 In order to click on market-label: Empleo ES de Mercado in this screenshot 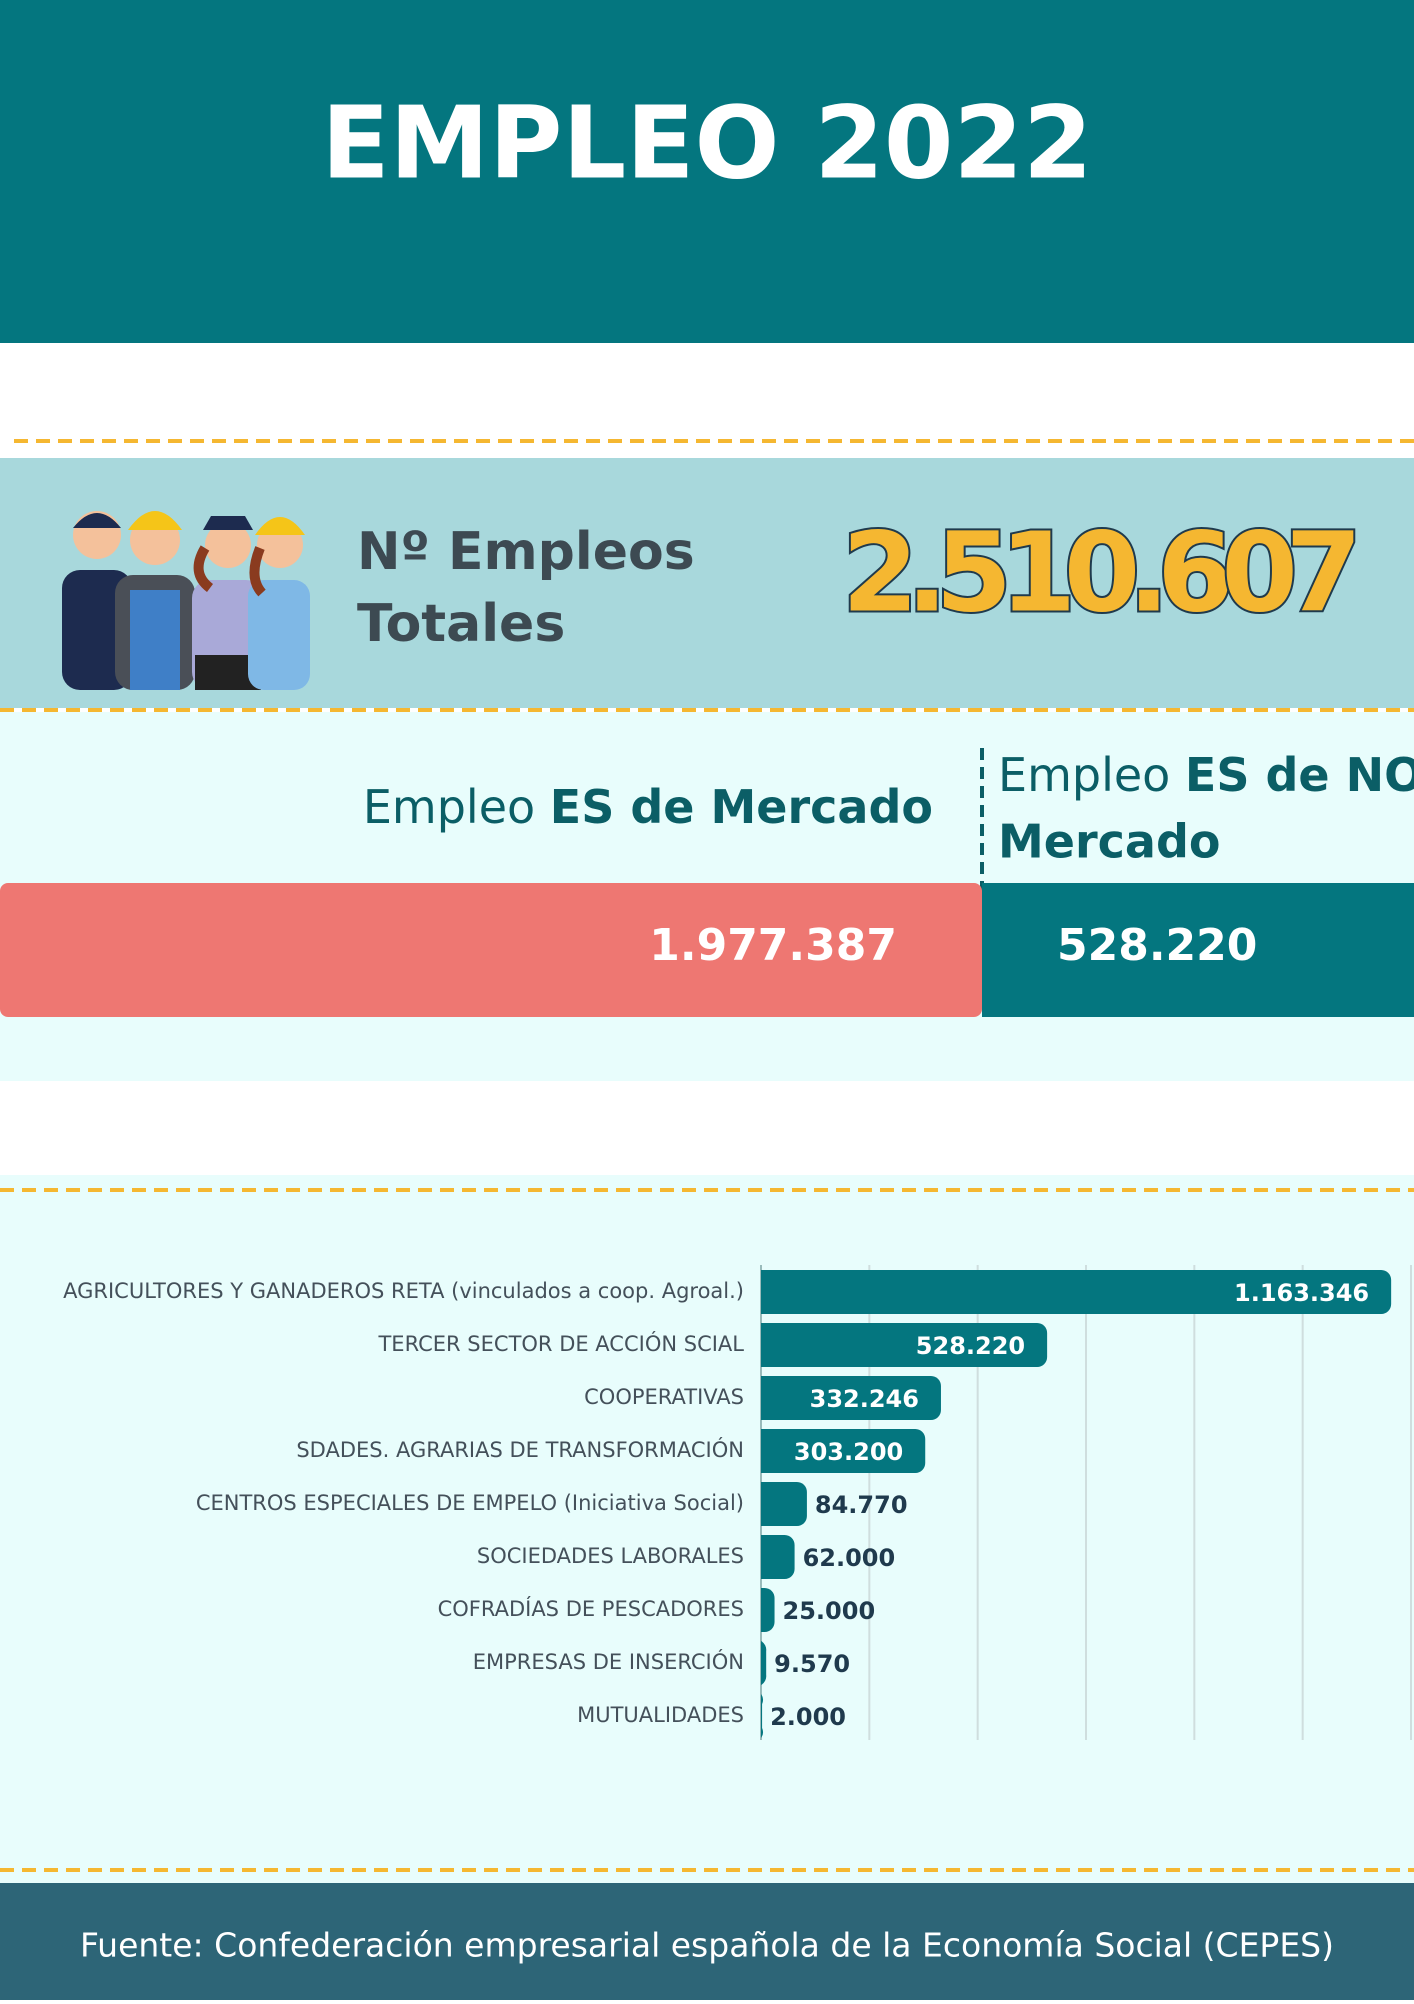, I will do `click(648, 807)`.